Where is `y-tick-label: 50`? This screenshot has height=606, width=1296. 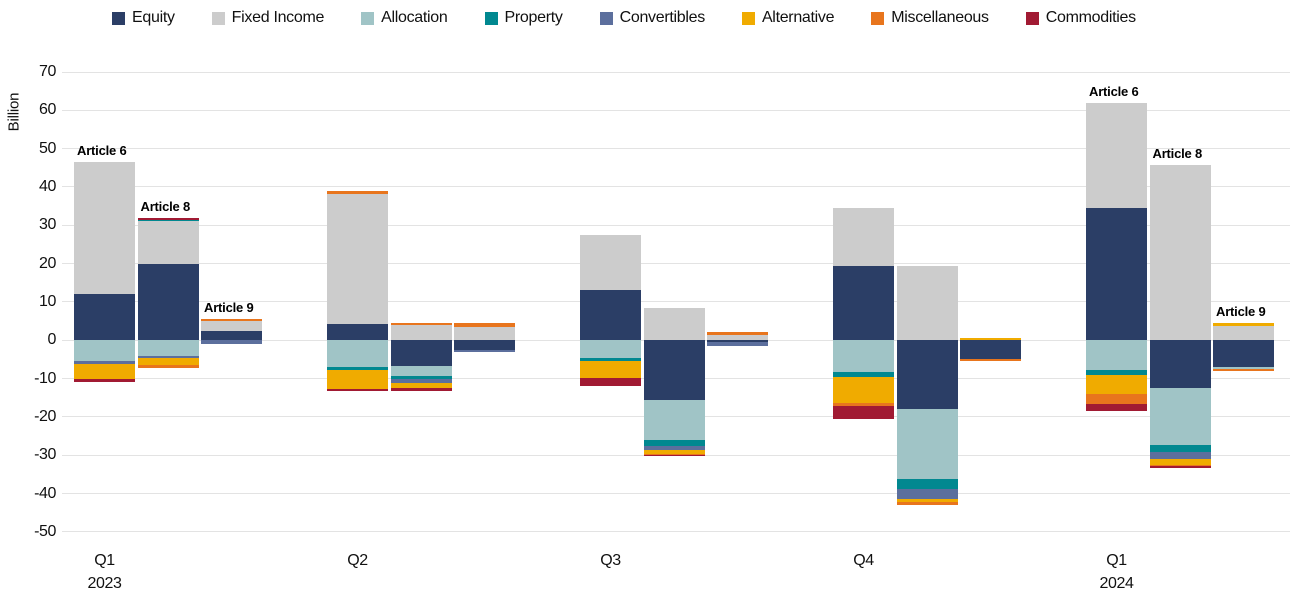
y-tick-label: 50 is located at coordinates (47, 148).